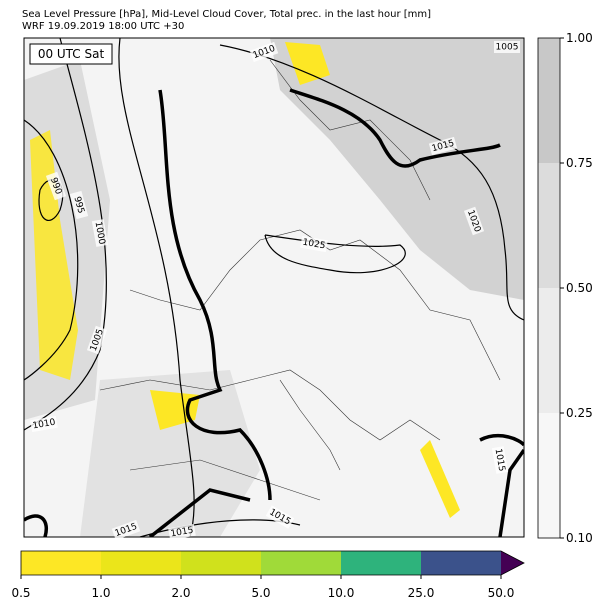  I want to click on contour-label: 1025, so click(314, 245).